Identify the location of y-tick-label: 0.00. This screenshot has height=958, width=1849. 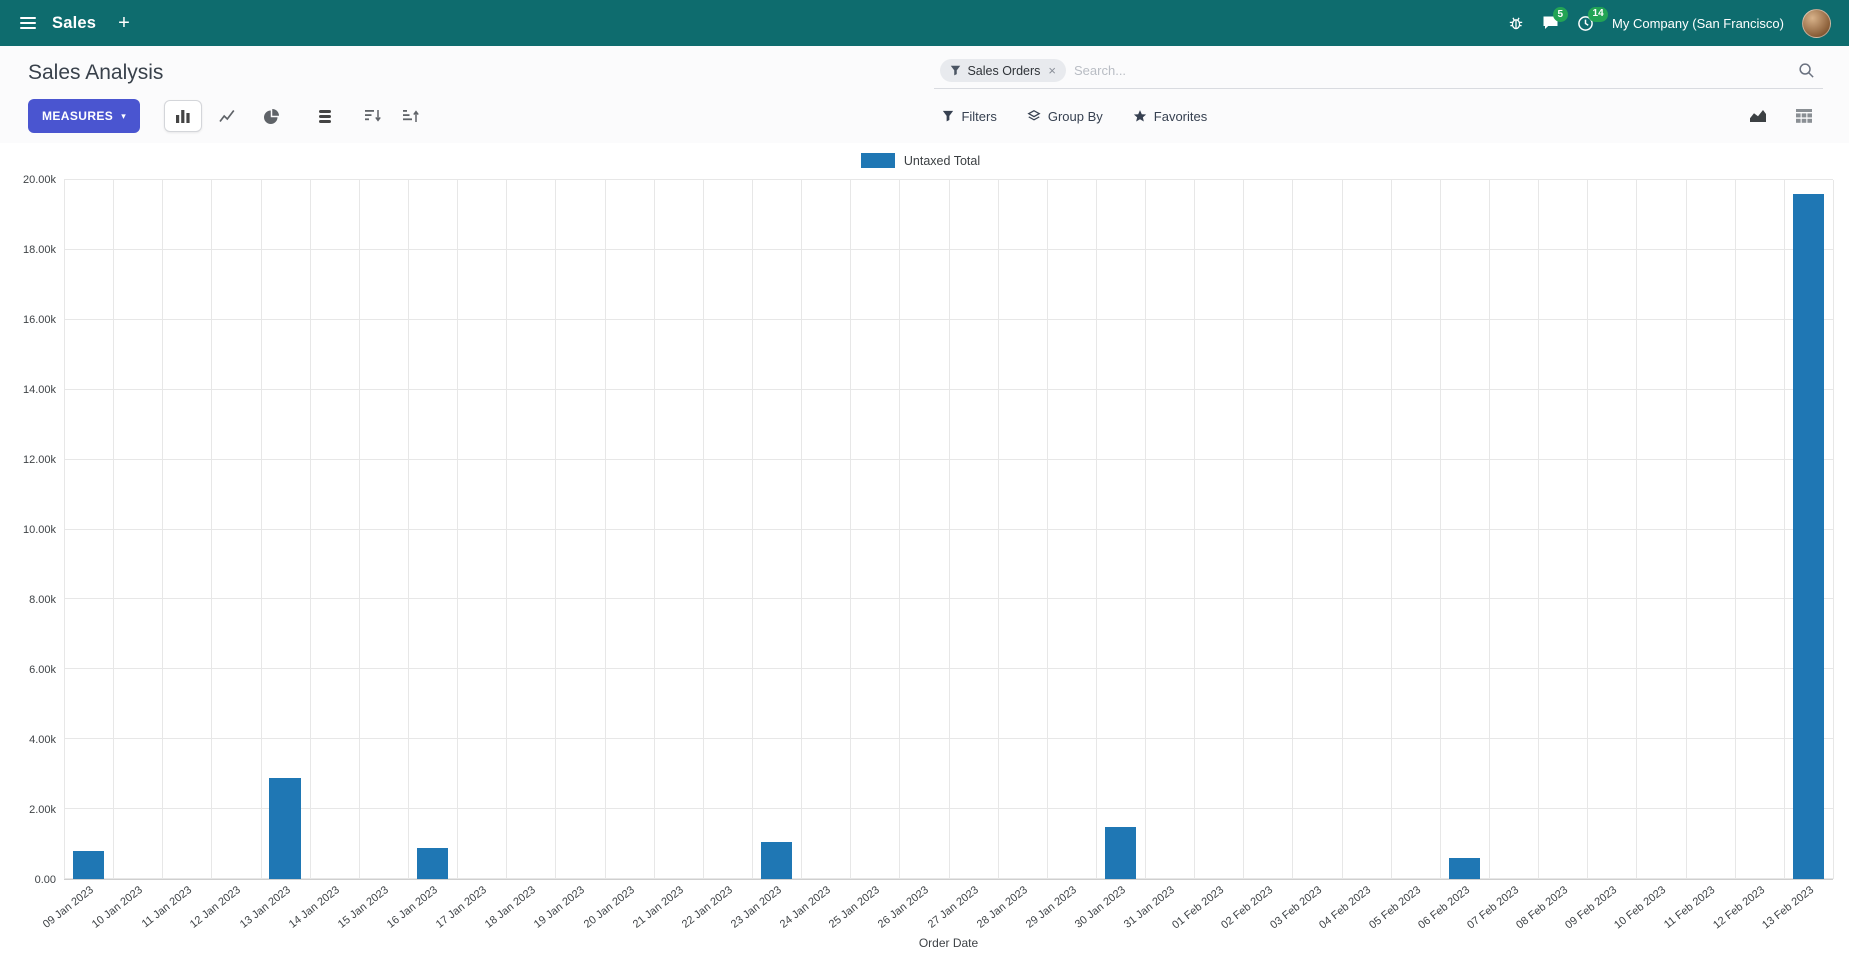
(45, 880).